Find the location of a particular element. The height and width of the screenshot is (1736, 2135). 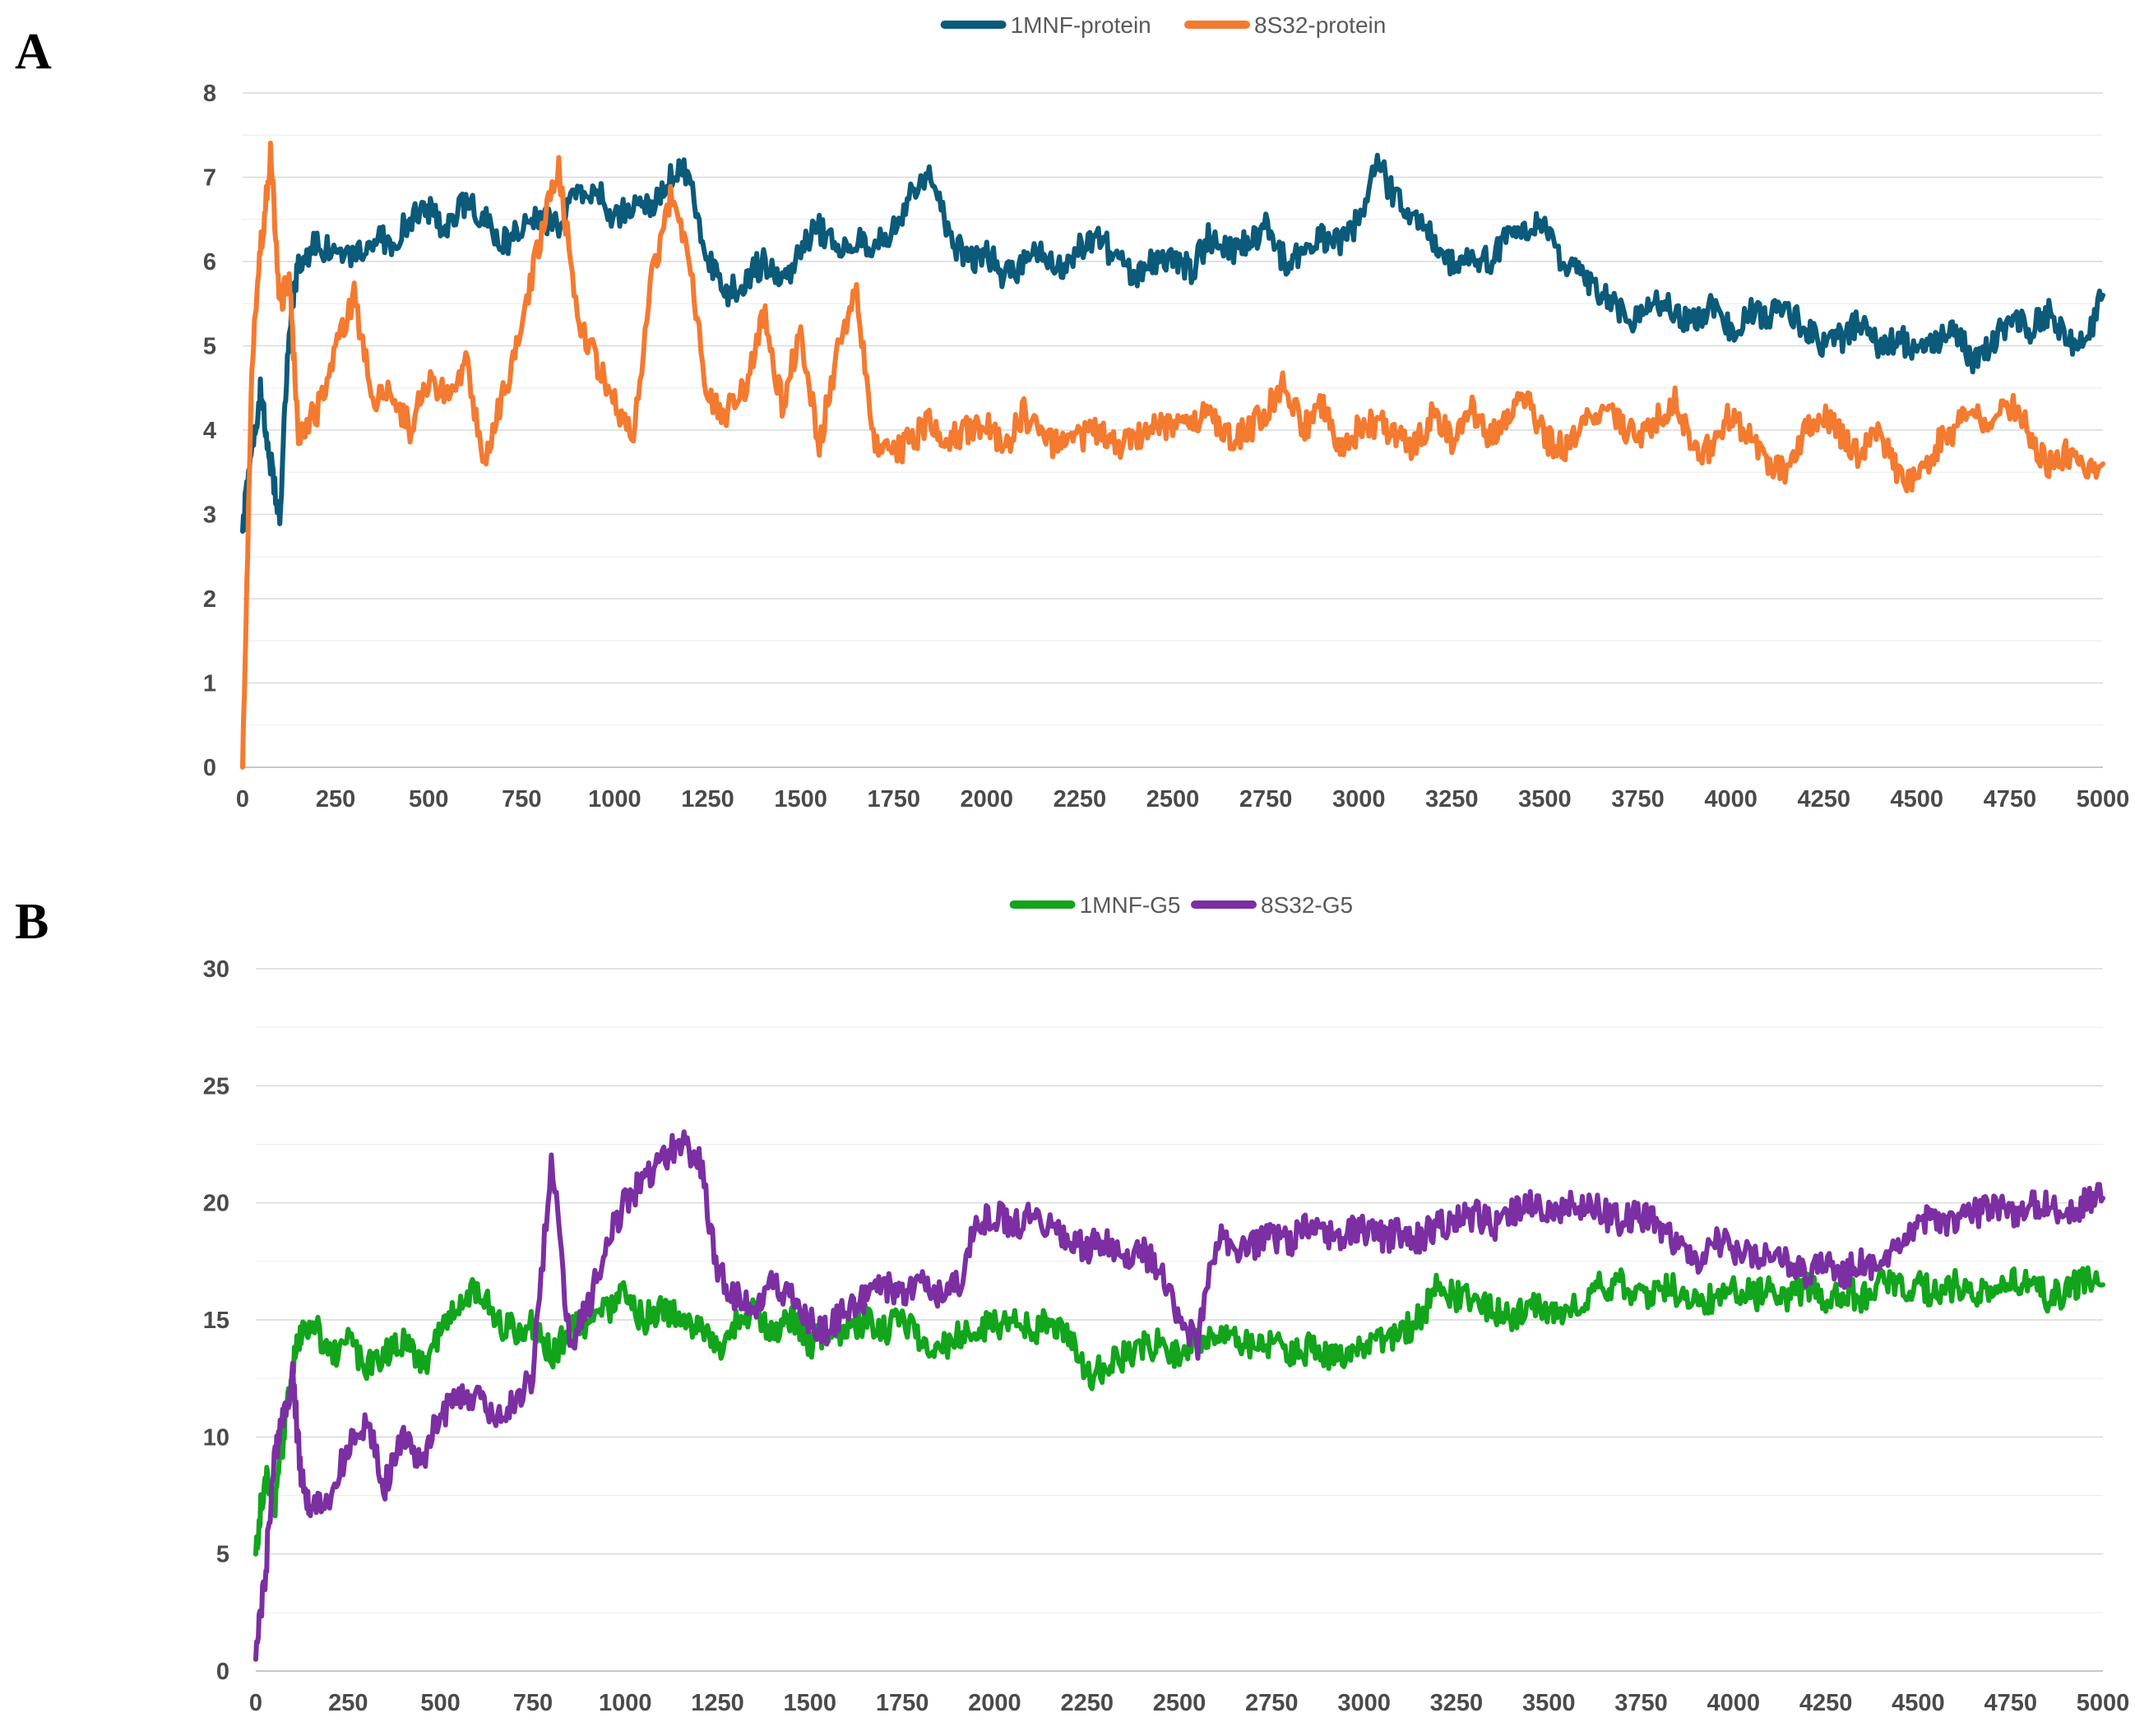

series-line-1mnf-g5 is located at coordinates (1179, 1411).